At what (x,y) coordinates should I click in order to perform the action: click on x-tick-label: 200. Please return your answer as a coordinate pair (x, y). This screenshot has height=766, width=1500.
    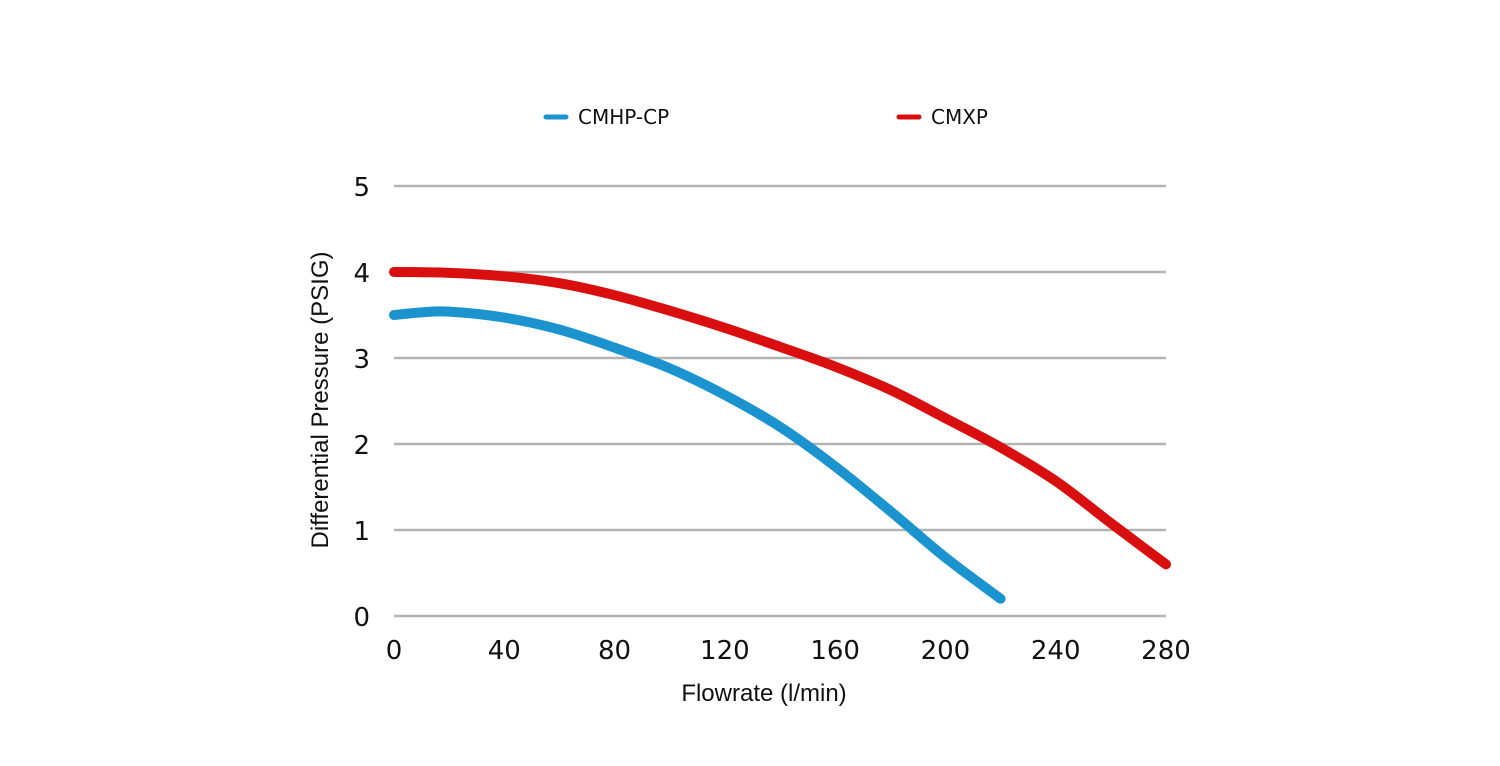
    Looking at the image, I should click on (946, 651).